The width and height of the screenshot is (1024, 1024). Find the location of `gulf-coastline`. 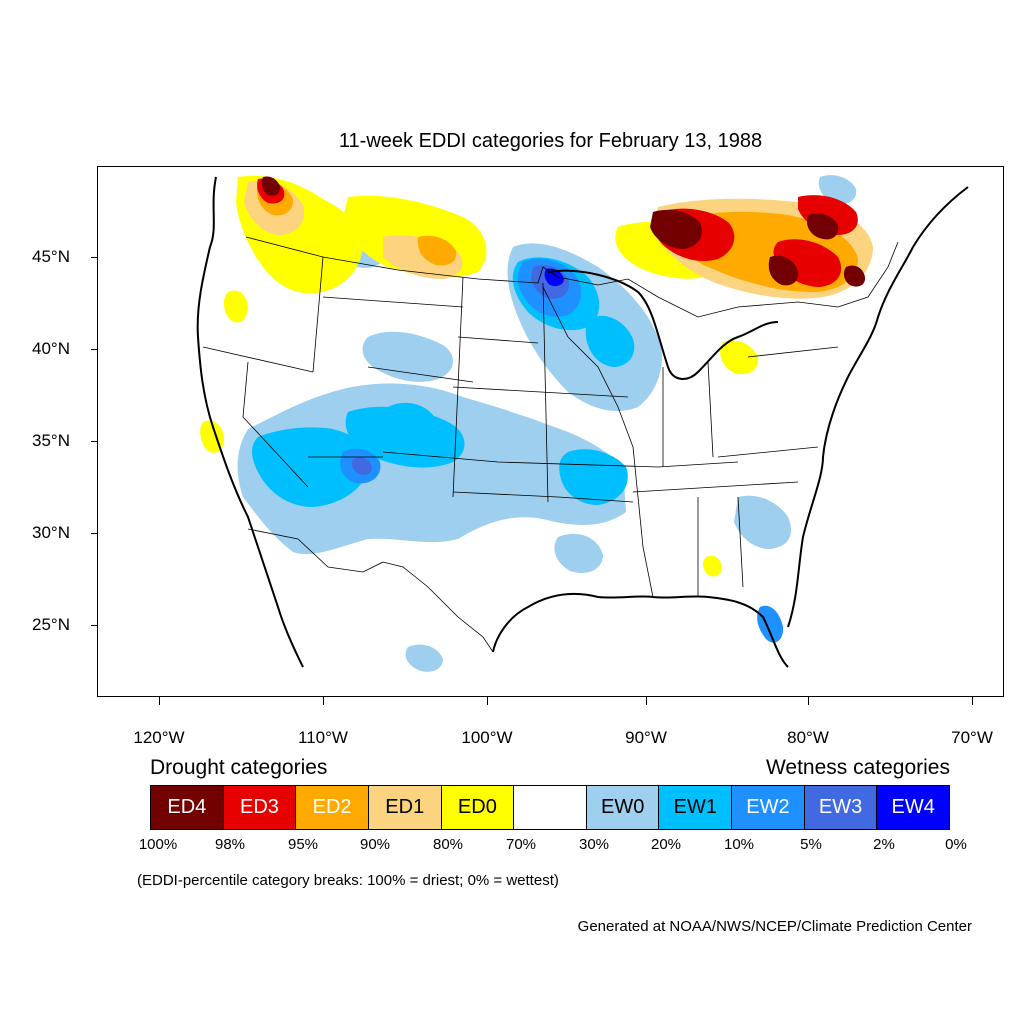

gulf-coastline is located at coordinates (640, 630).